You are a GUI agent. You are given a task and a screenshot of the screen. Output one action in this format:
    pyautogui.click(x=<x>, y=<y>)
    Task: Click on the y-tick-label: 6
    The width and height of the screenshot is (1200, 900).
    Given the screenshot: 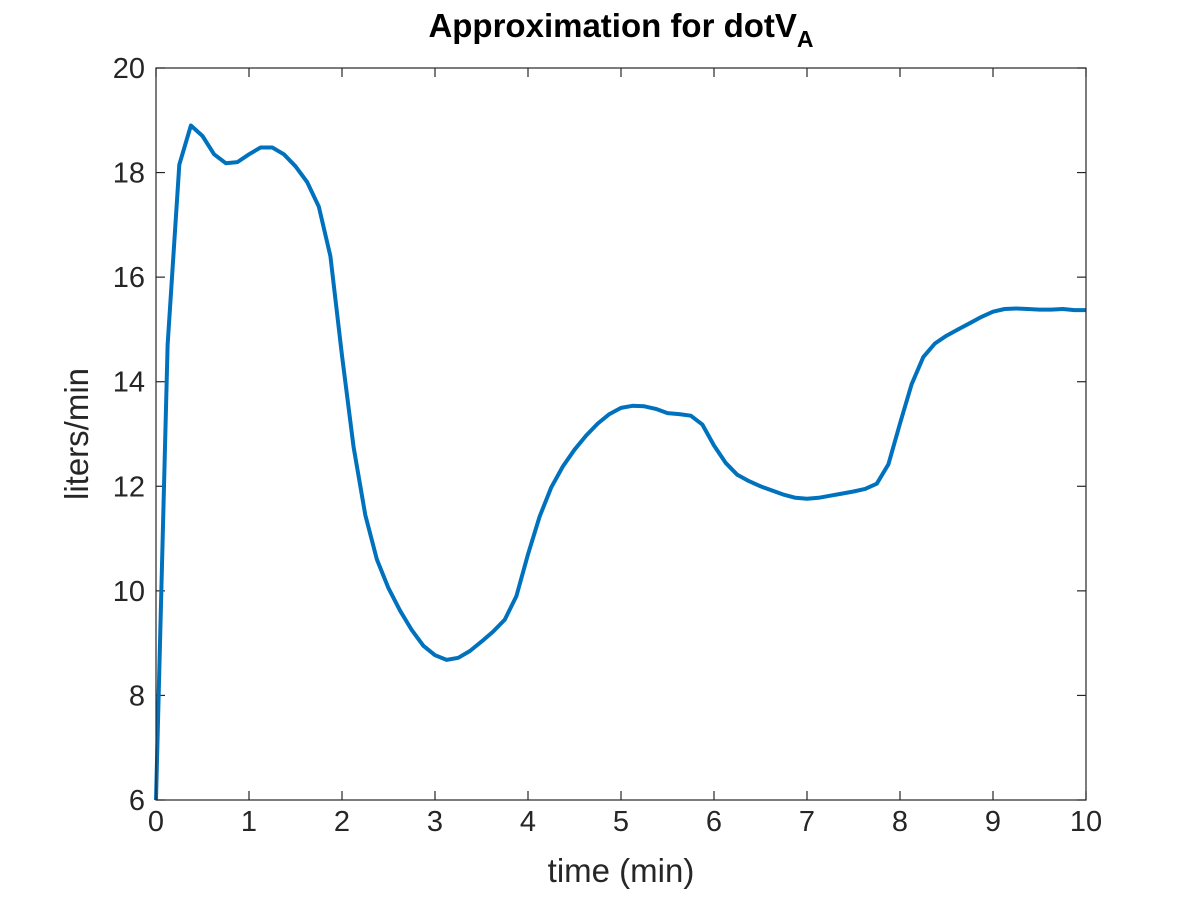 What is the action you would take?
    pyautogui.click(x=137, y=801)
    